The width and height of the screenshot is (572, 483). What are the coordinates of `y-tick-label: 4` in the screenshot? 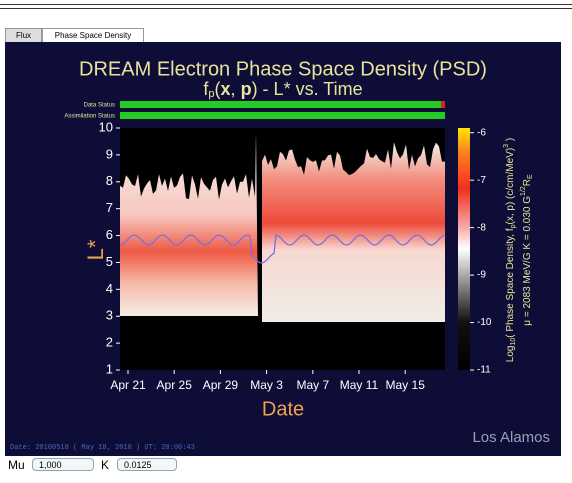 It's located at (109, 288).